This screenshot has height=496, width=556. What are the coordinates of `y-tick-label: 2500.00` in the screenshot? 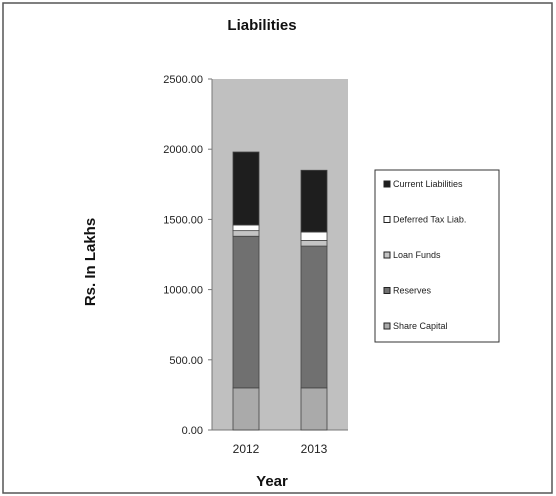 It's located at (183, 80).